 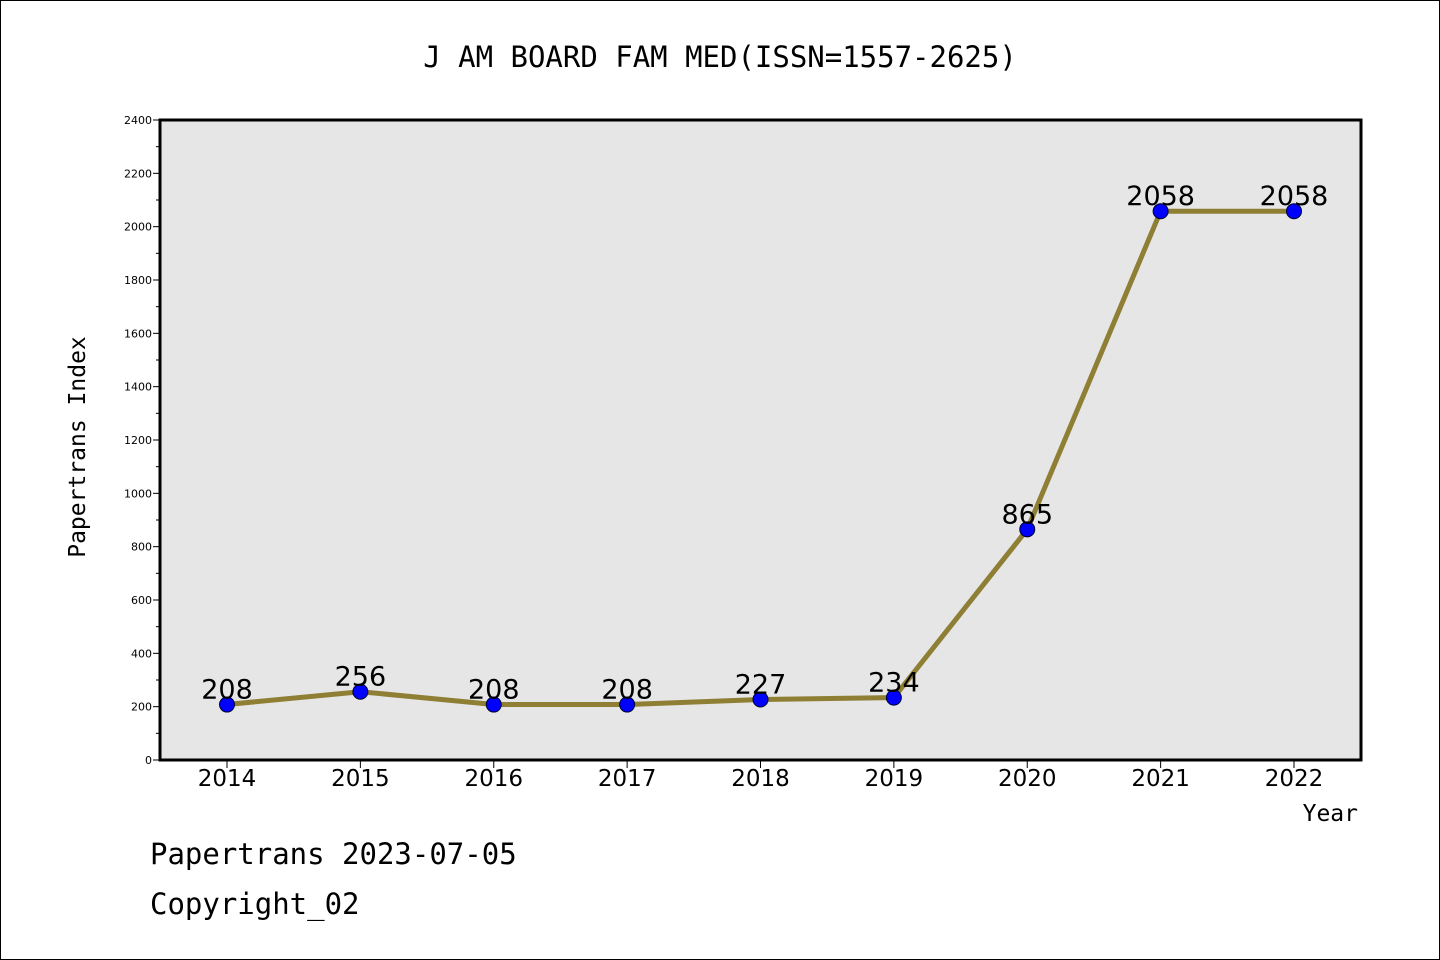 I want to click on chart-title: J AM BOARD FAM MED(ISSN=1557-2625), so click(x=720, y=57).